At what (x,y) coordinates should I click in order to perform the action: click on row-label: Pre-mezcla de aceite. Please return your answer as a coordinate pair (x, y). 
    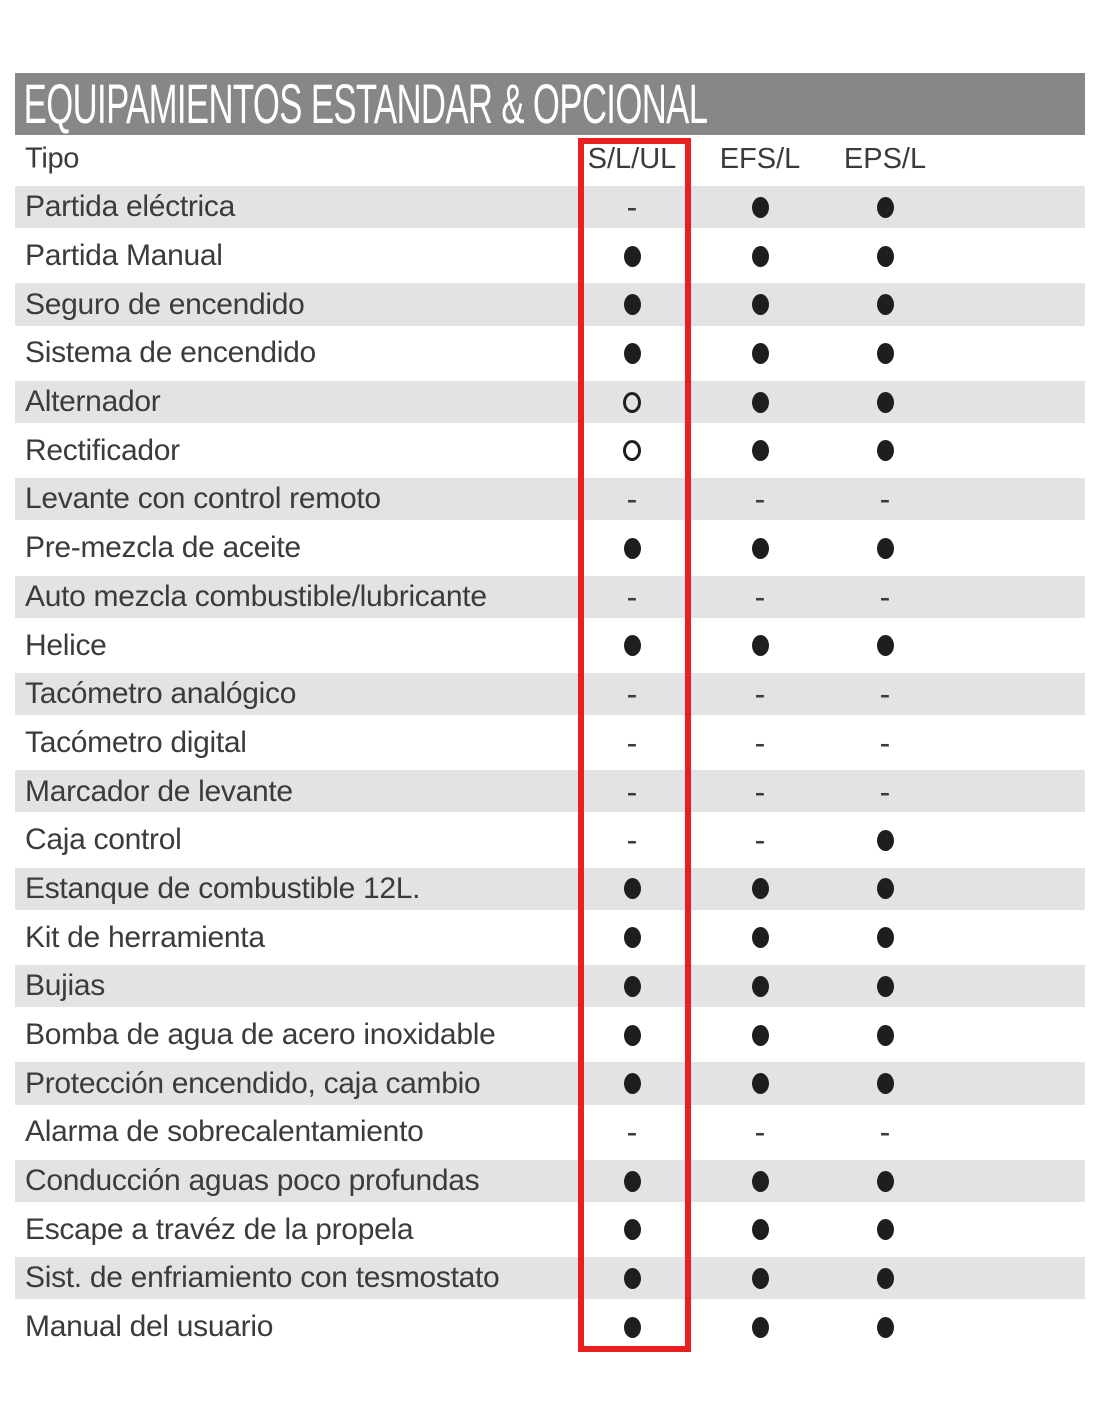
    Looking at the image, I should click on (163, 548).